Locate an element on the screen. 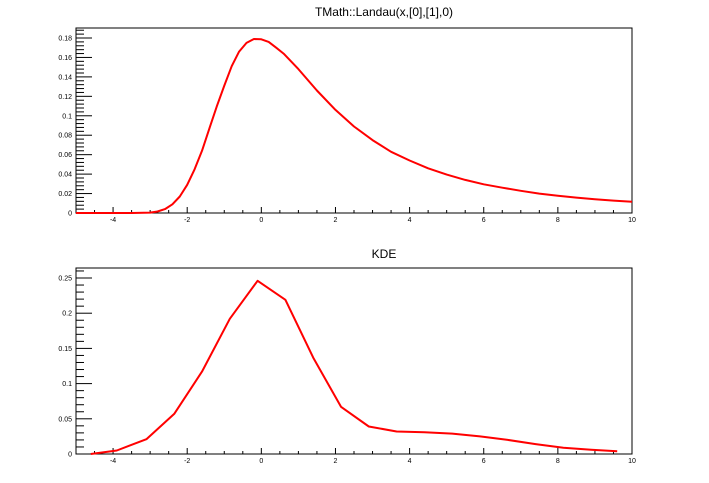  y-tick-label: 0.12 is located at coordinates (65, 97).